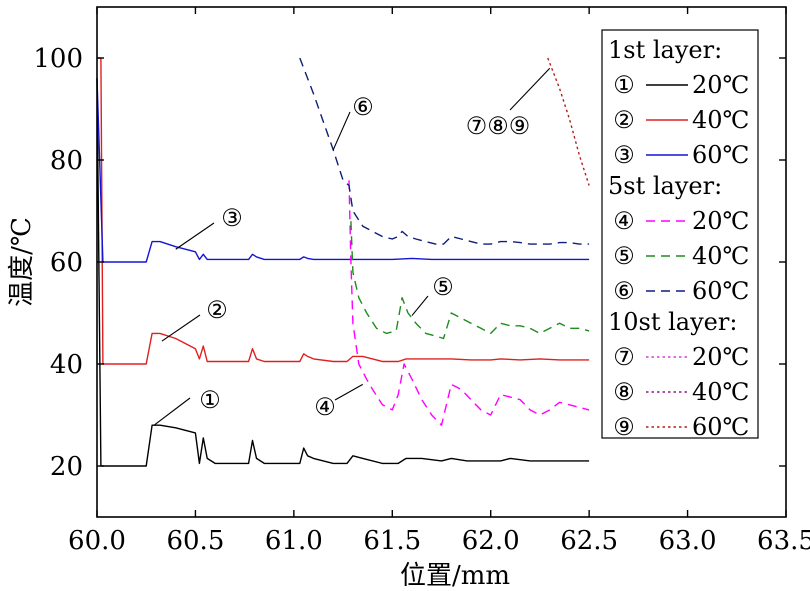  What do you see at coordinates (66, 365) in the screenshot?
I see `y-tick-label: 40` at bounding box center [66, 365].